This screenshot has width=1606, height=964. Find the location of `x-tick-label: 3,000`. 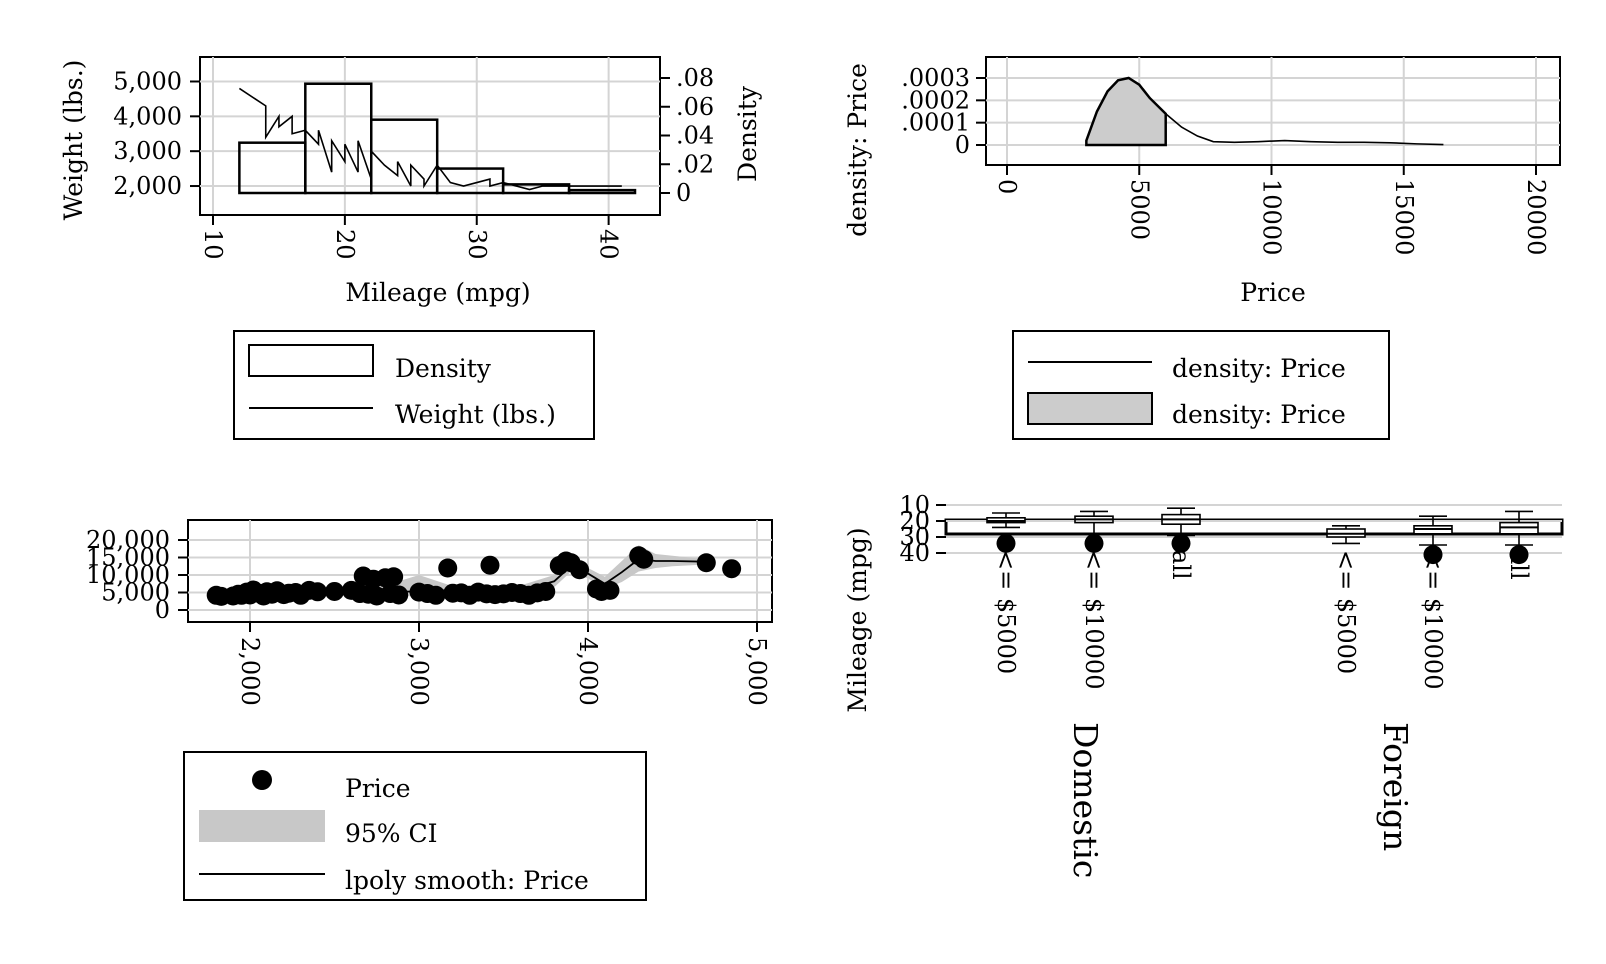

x-tick-label: 3,000 is located at coordinates (419, 671).